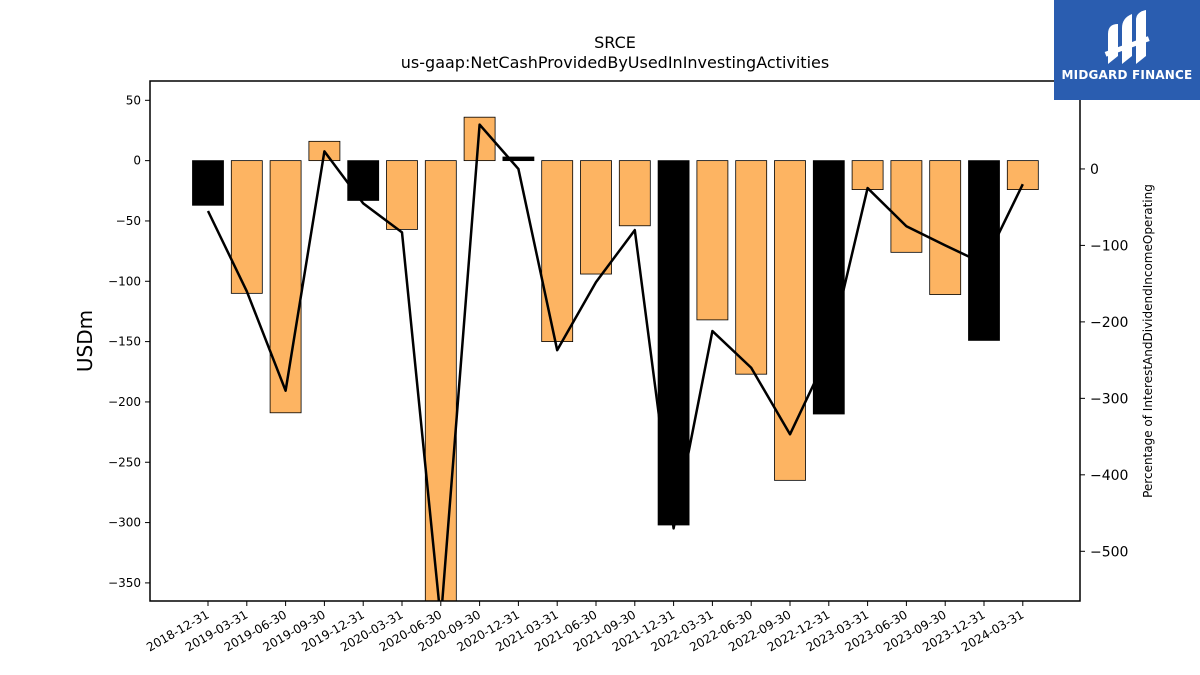 This screenshot has width=1200, height=675. Describe the element at coordinates (137, 161) in the screenshot. I see `y-tick-label: 0` at that location.